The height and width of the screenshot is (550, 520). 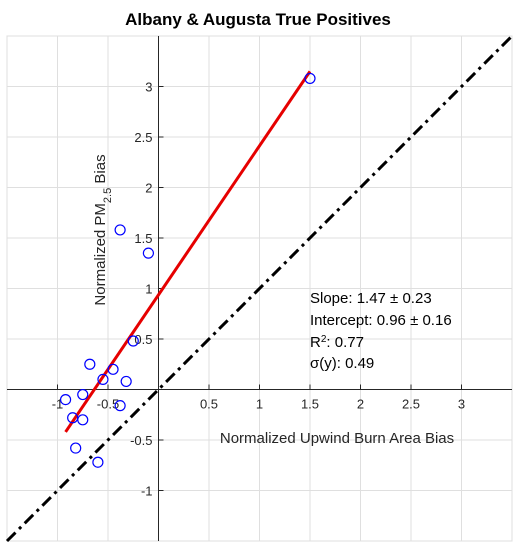 What do you see at coordinates (148, 87) in the screenshot?
I see `y-tick-label: 3` at bounding box center [148, 87].